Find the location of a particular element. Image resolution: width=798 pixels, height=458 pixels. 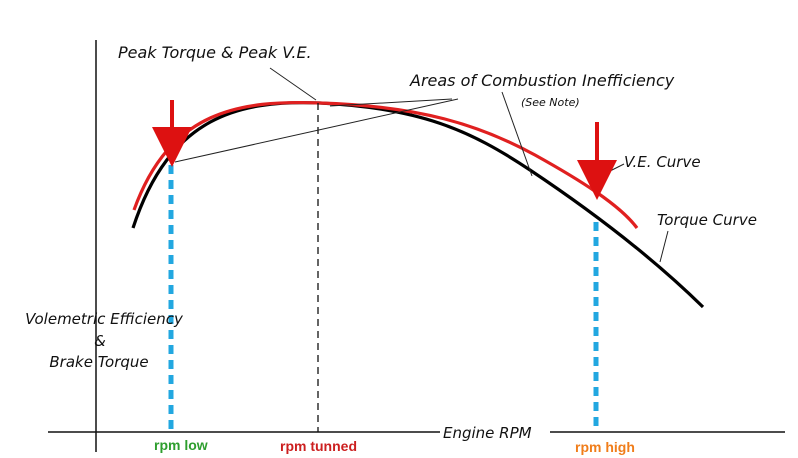

rpm-high-label: rpm high is located at coordinates (605, 447).